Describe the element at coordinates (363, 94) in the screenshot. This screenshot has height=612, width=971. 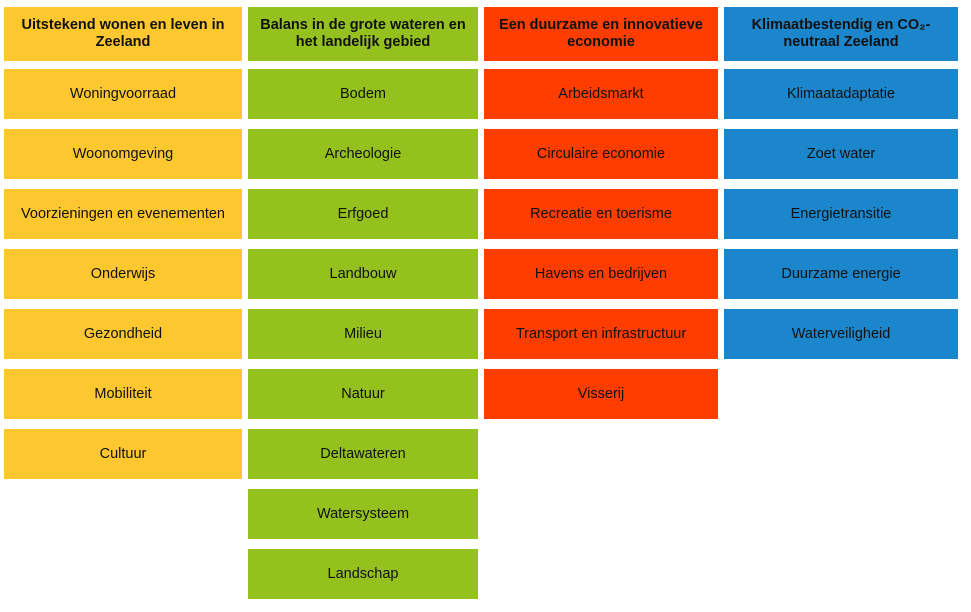
I see `list-item: Bodem` at that location.